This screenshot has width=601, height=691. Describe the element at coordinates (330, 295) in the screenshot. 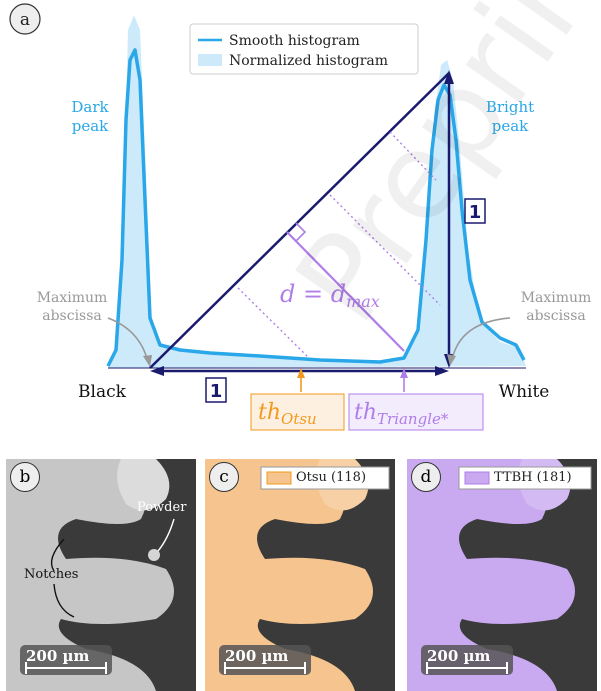

I see `dmax-label: d = dmax` at that location.